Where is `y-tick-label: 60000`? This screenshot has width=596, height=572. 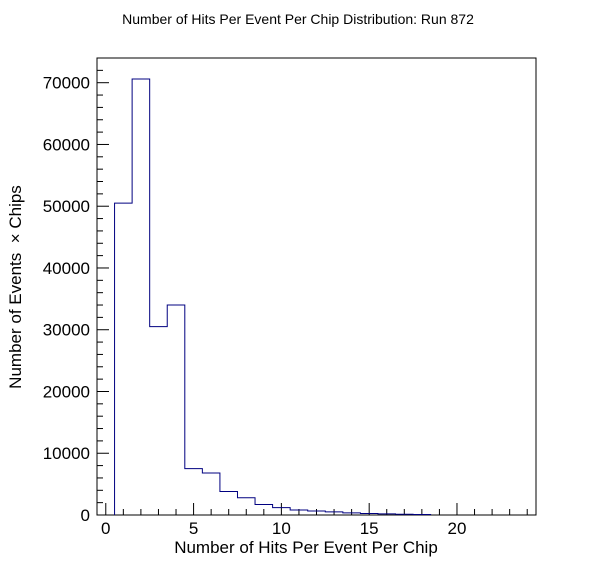
y-tick-label: 60000 is located at coordinates (66, 144).